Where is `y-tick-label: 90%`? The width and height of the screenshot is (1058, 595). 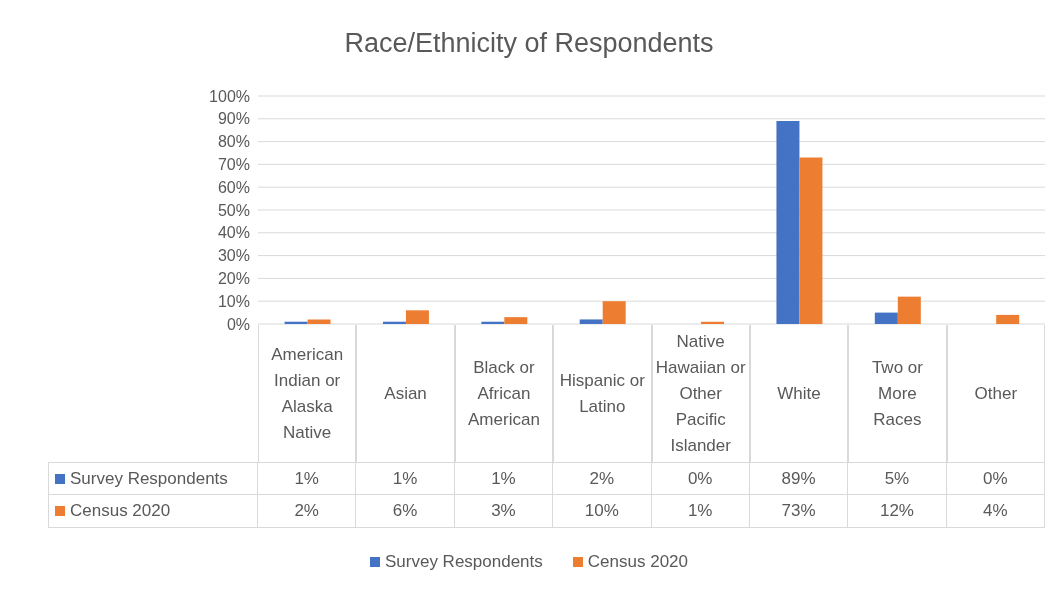 y-tick-label: 90% is located at coordinates (233, 119).